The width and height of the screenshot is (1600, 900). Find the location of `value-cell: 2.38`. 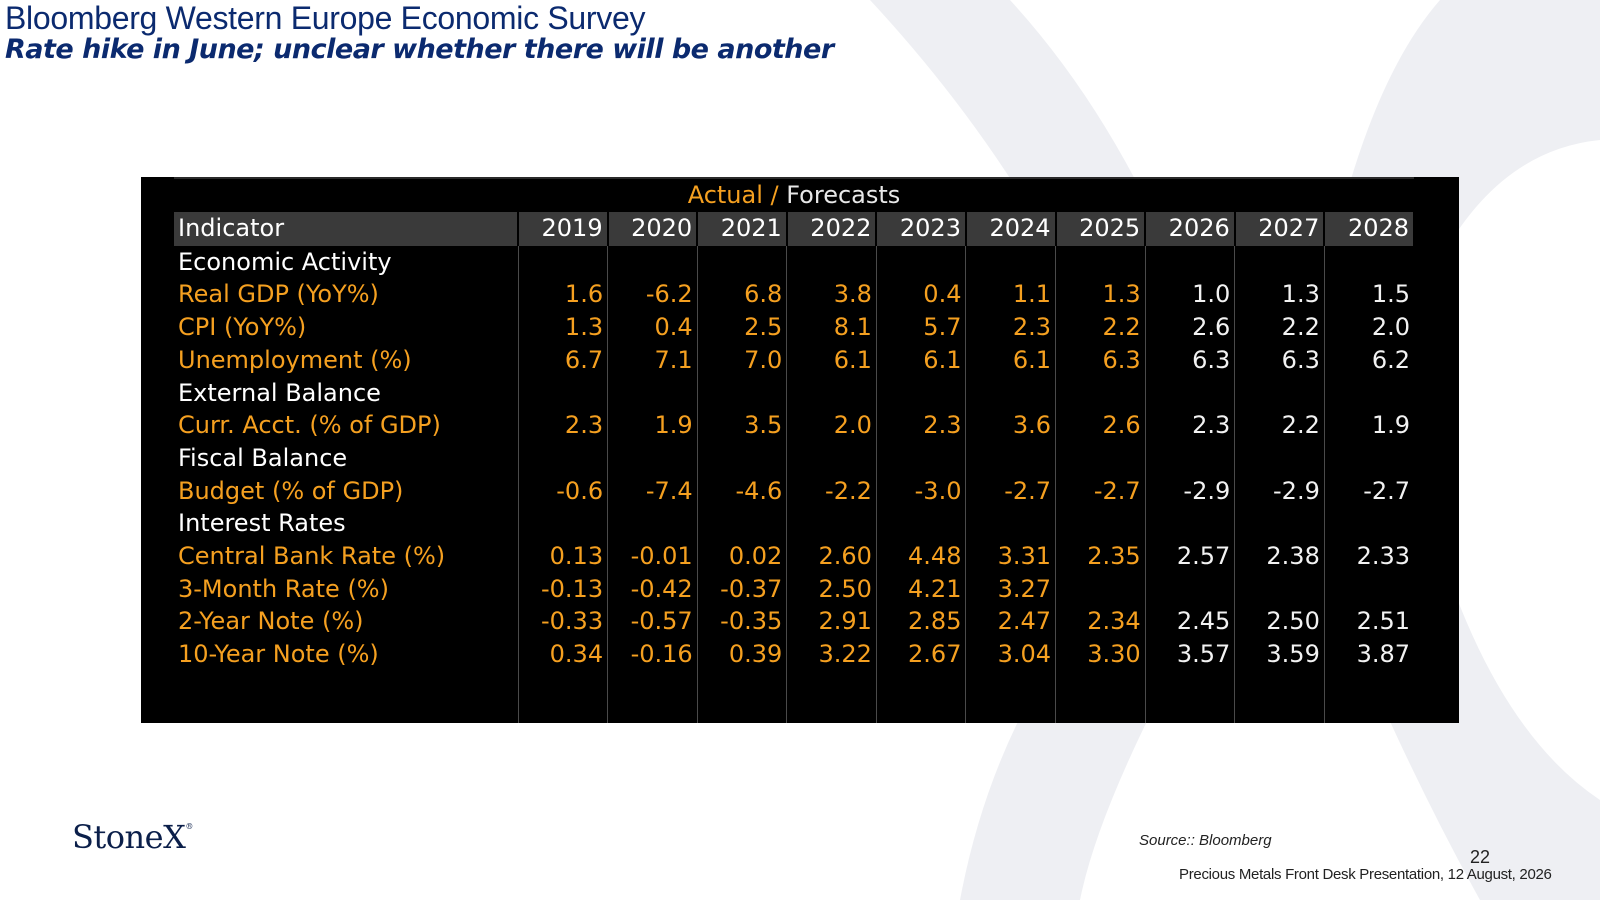

value-cell: 2.38 is located at coordinates (1279, 556).